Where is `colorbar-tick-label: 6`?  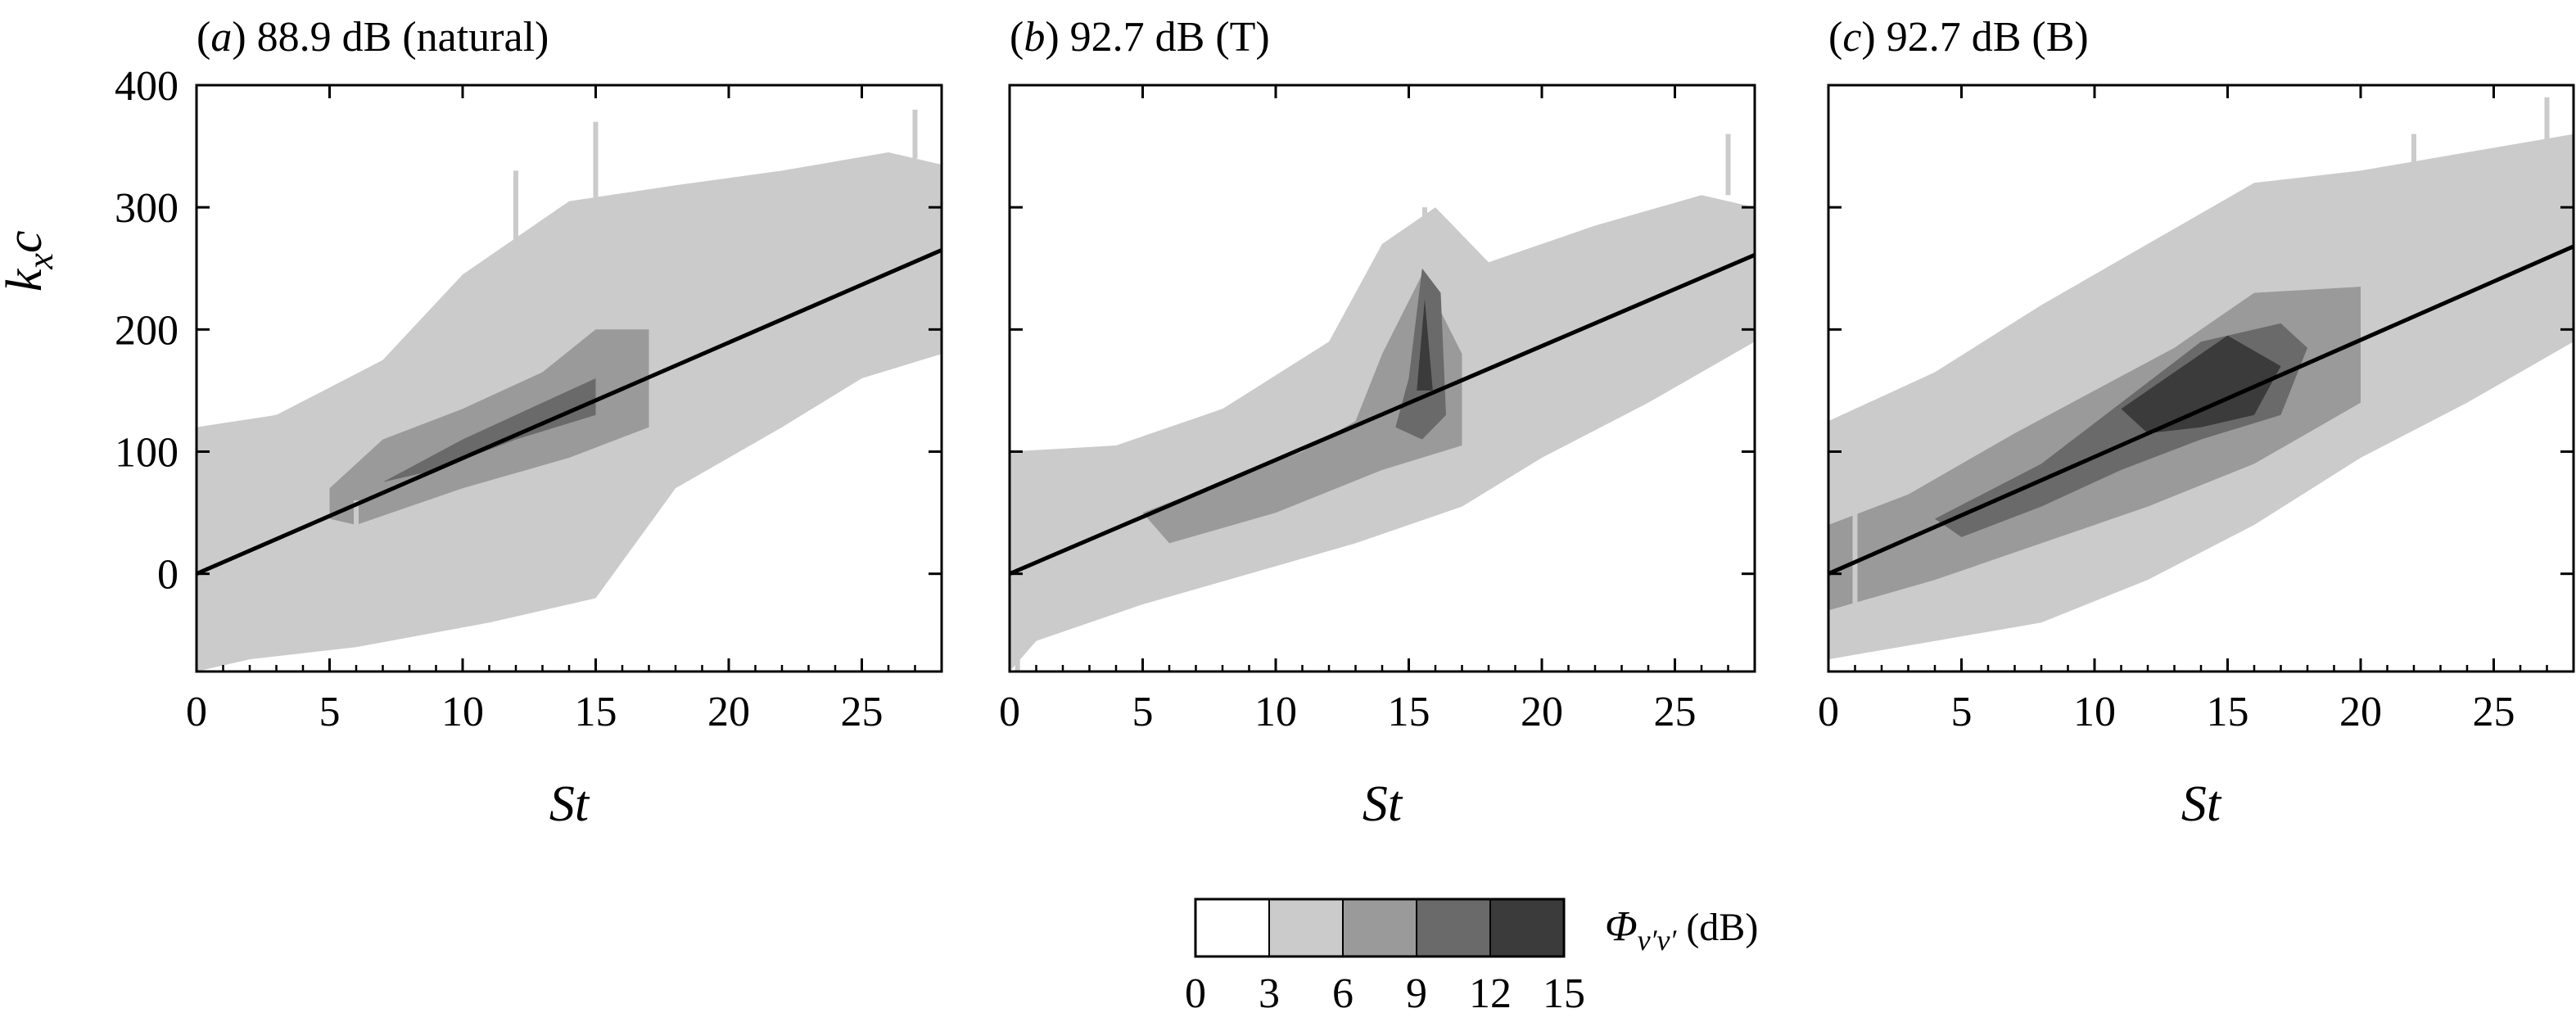
colorbar-tick-label: 6 is located at coordinates (1343, 994).